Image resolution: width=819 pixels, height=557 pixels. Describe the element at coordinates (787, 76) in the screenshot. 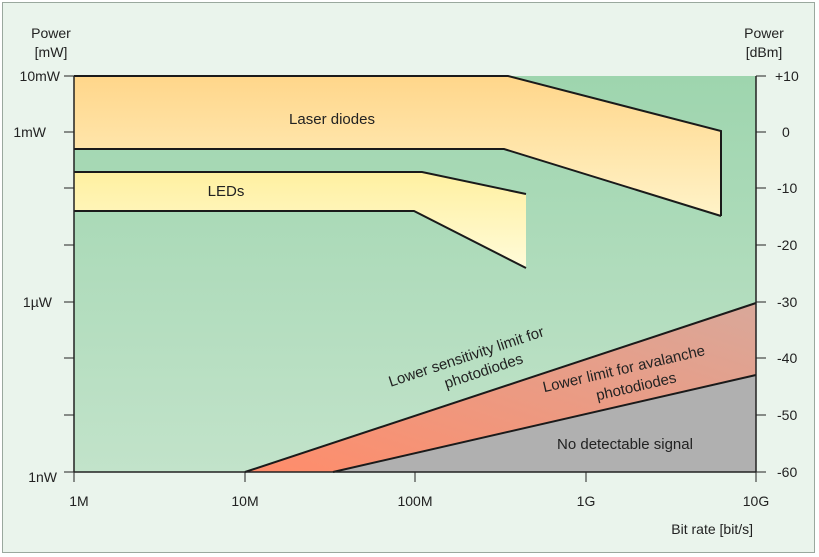

I see `right-tick-label-plus10: +10` at that location.